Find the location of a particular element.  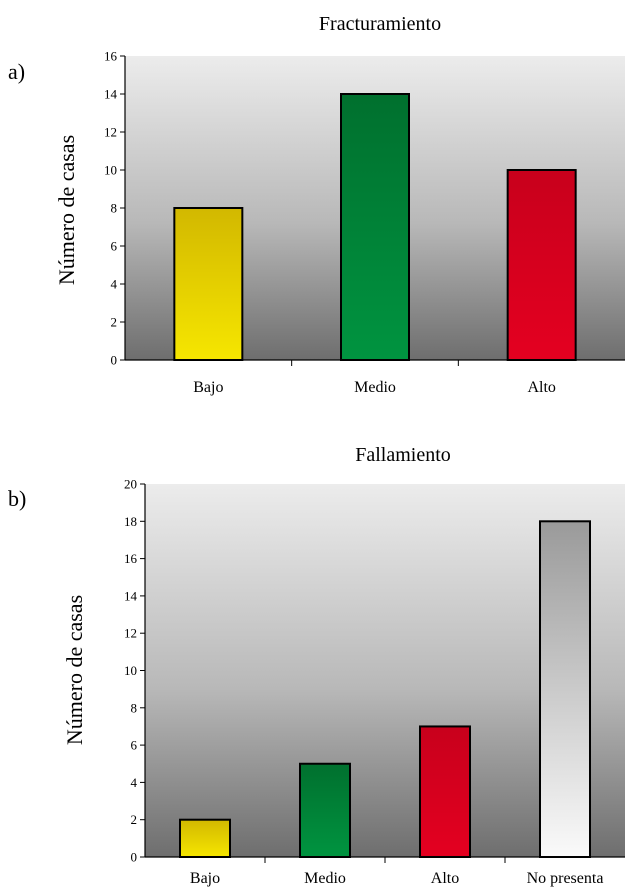

y-axis-label-a: Número de casas is located at coordinates (66, 210).